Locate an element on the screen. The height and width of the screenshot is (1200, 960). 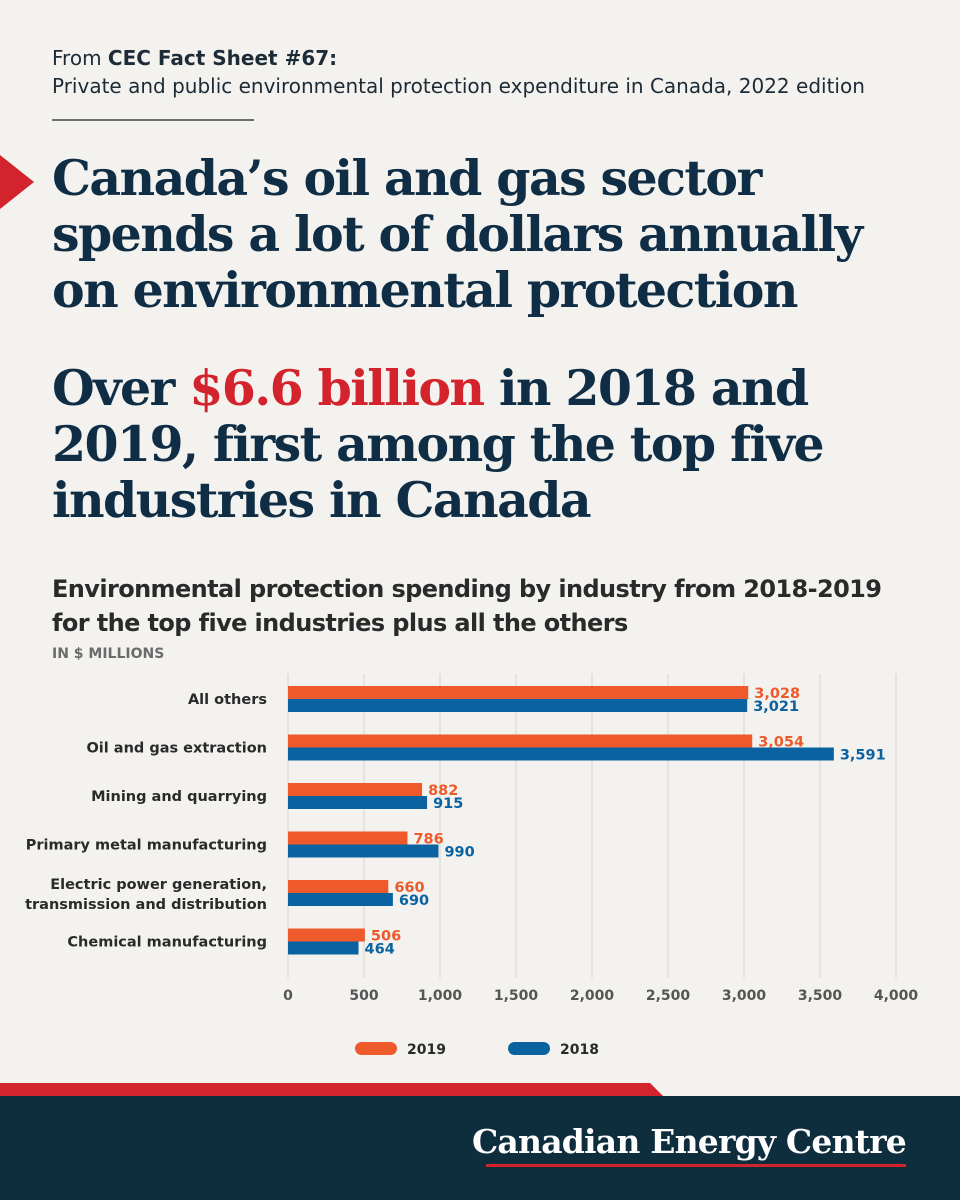
category-label: Mining and quarrying is located at coordinates (179, 797).